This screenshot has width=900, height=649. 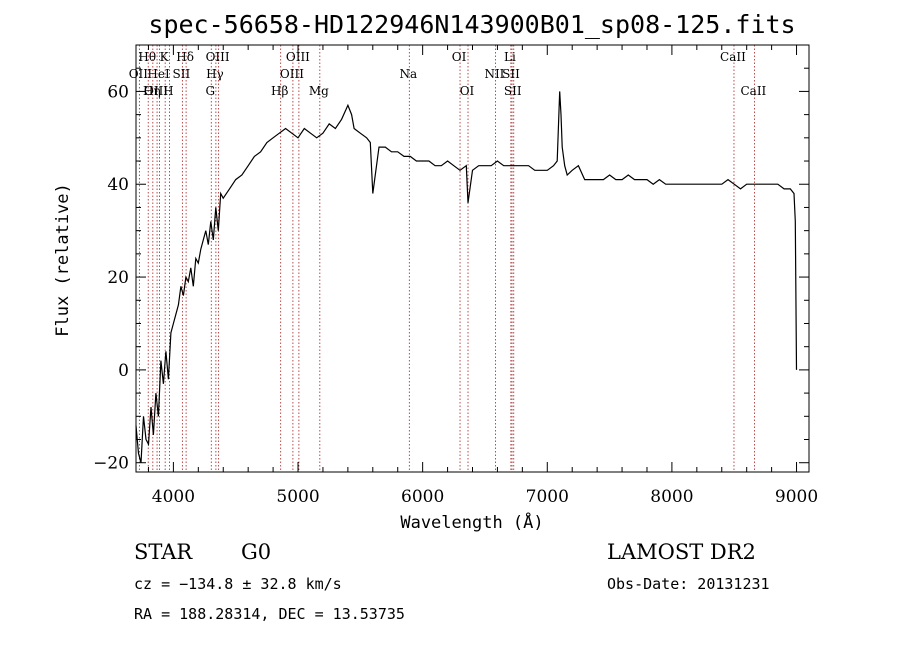 What do you see at coordinates (279, 91) in the screenshot?
I see `spectral-line-label: Hβ` at bounding box center [279, 91].